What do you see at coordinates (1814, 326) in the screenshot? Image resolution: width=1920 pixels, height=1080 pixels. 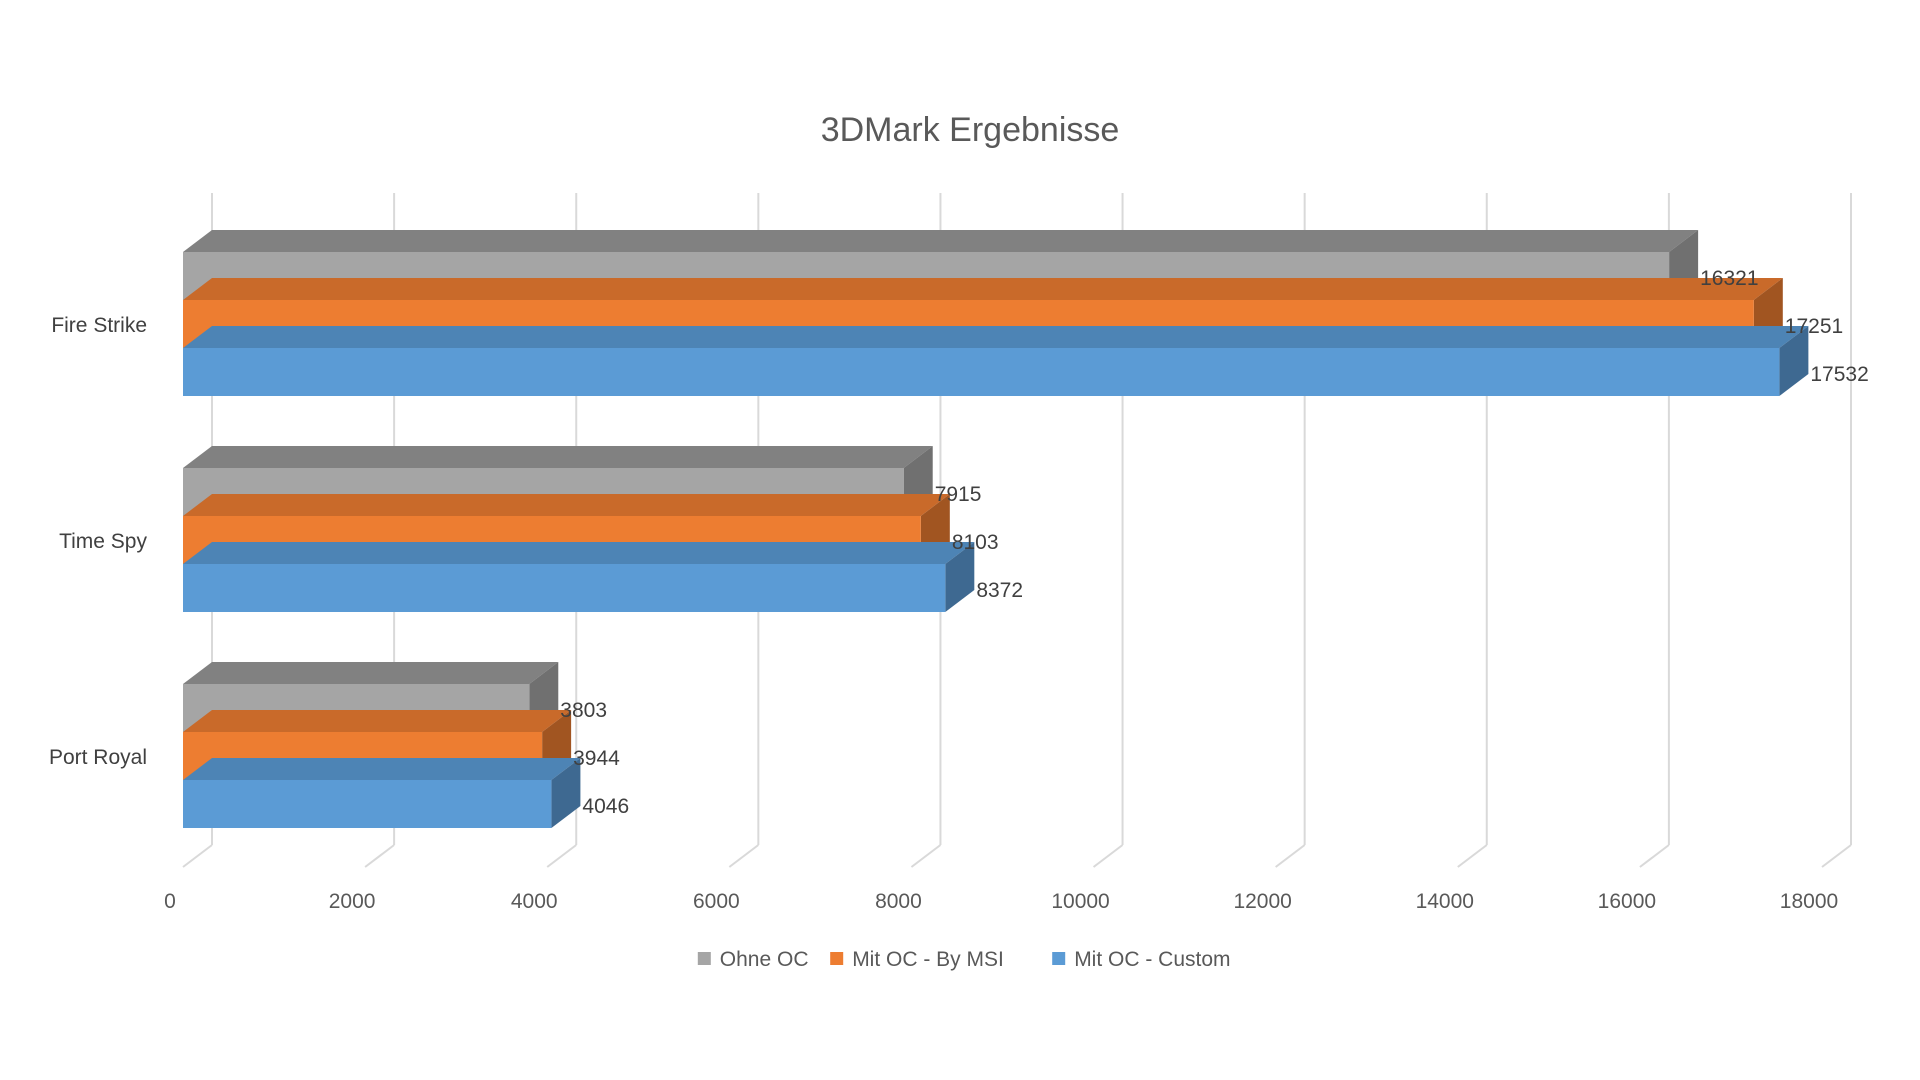 I see `data-label: 17251` at bounding box center [1814, 326].